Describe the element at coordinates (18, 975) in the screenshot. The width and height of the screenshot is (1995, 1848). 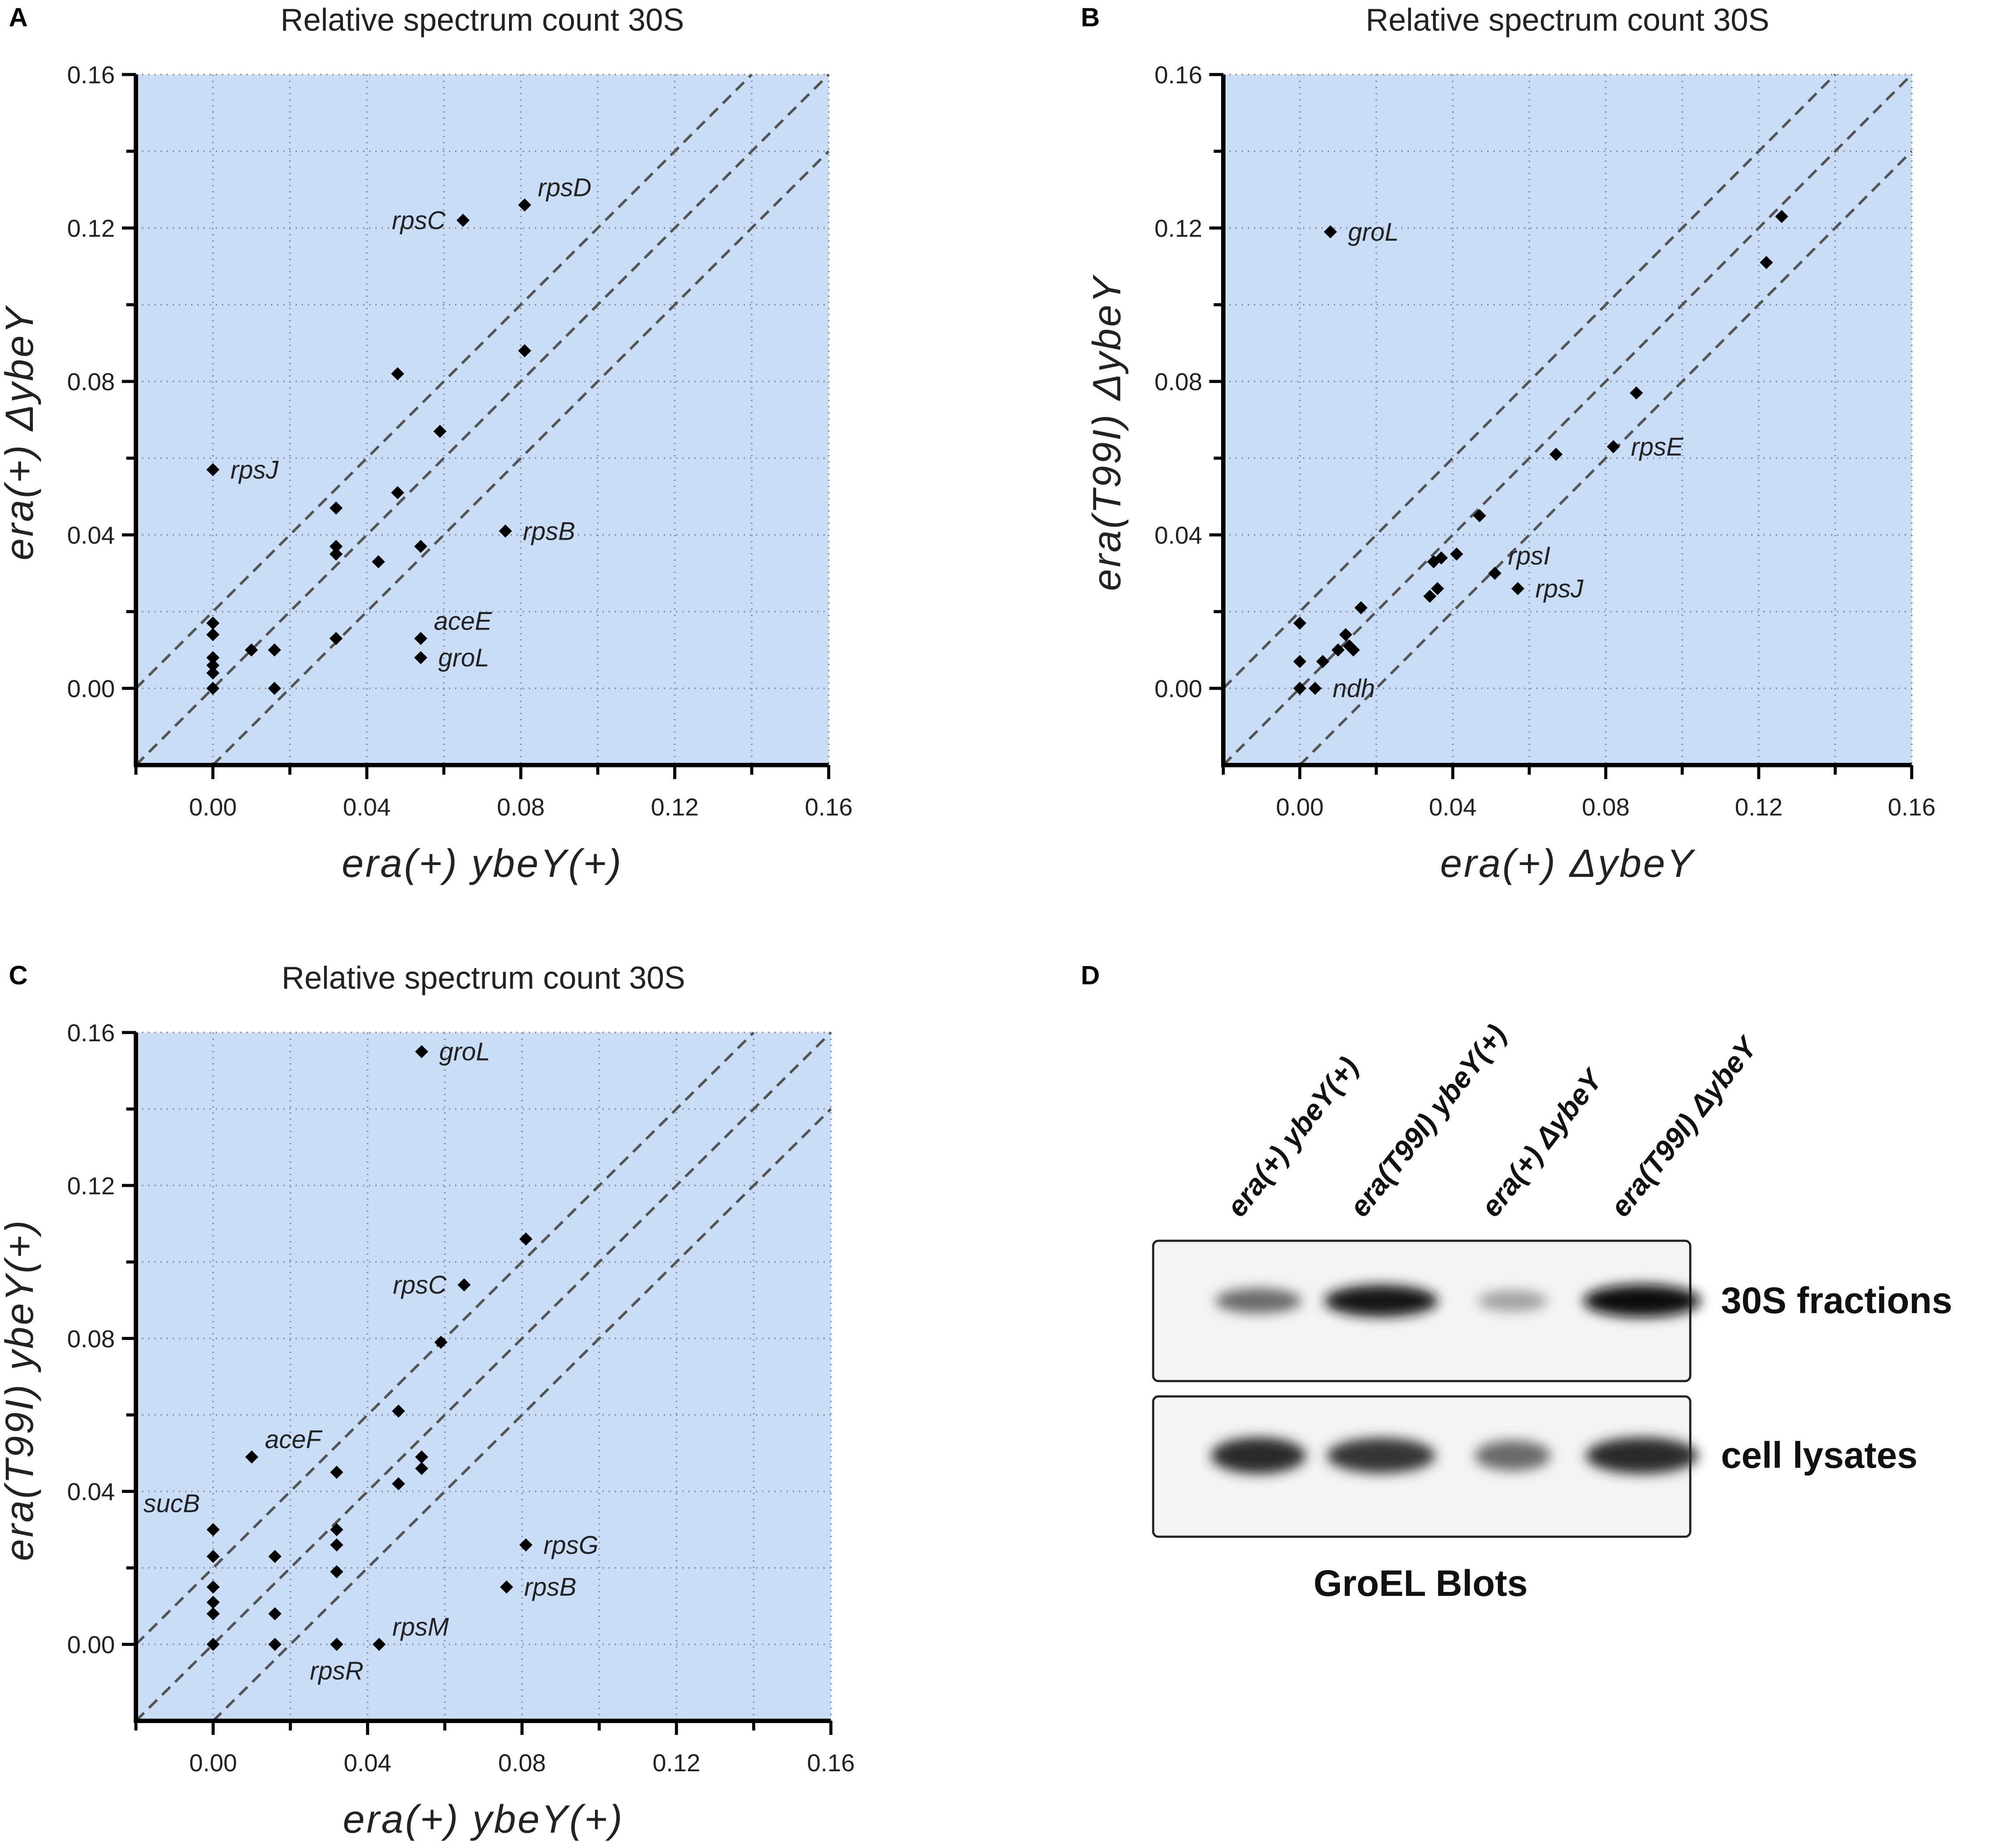
I see `panel-letter: C` at that location.